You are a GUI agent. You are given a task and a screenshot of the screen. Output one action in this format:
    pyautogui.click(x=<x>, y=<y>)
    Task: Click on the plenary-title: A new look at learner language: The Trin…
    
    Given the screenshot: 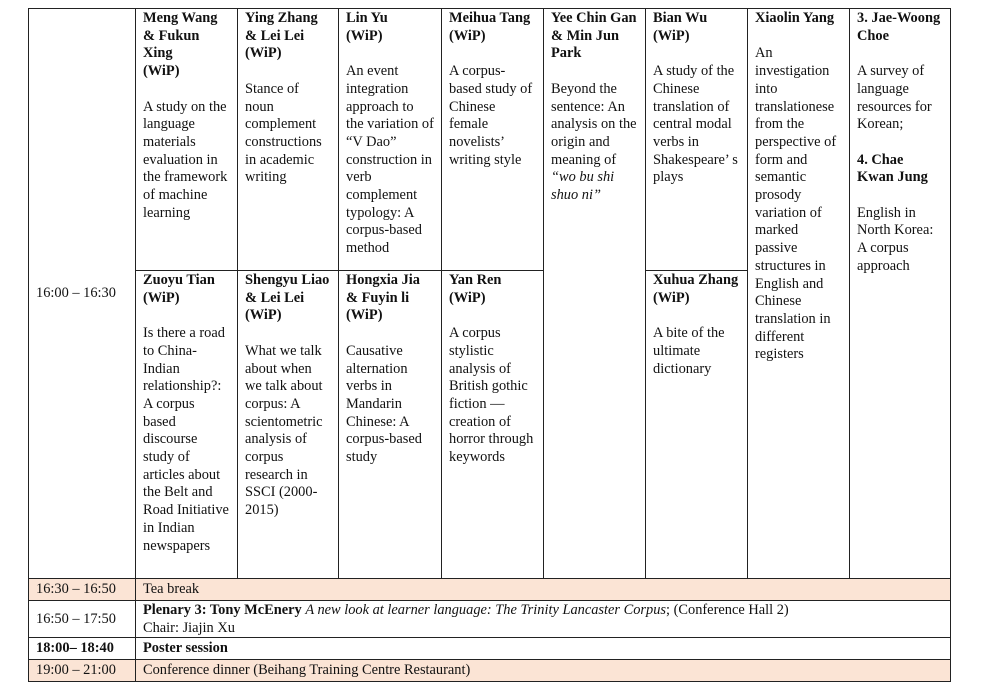 What is the action you would take?
    pyautogui.click(x=486, y=610)
    